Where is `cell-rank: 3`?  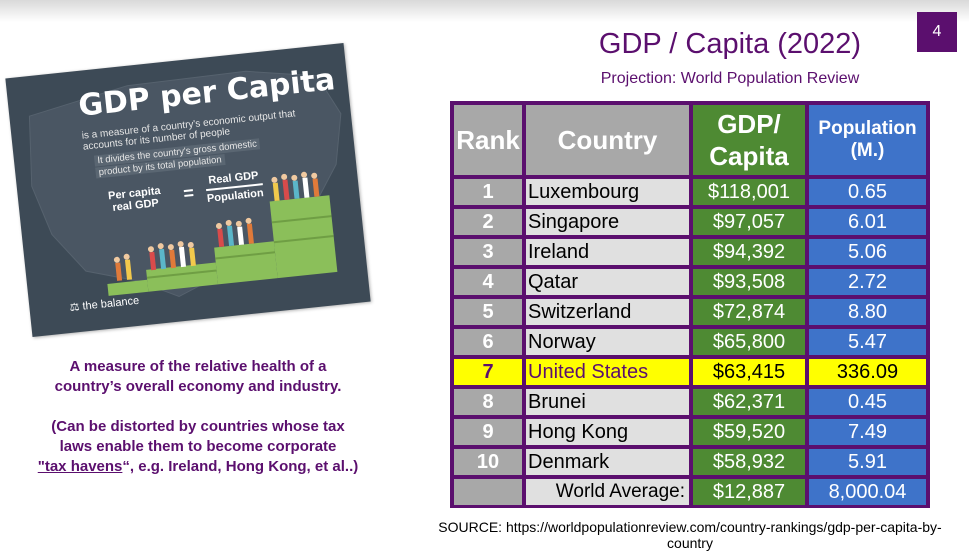 cell-rank: 3 is located at coordinates (488, 252).